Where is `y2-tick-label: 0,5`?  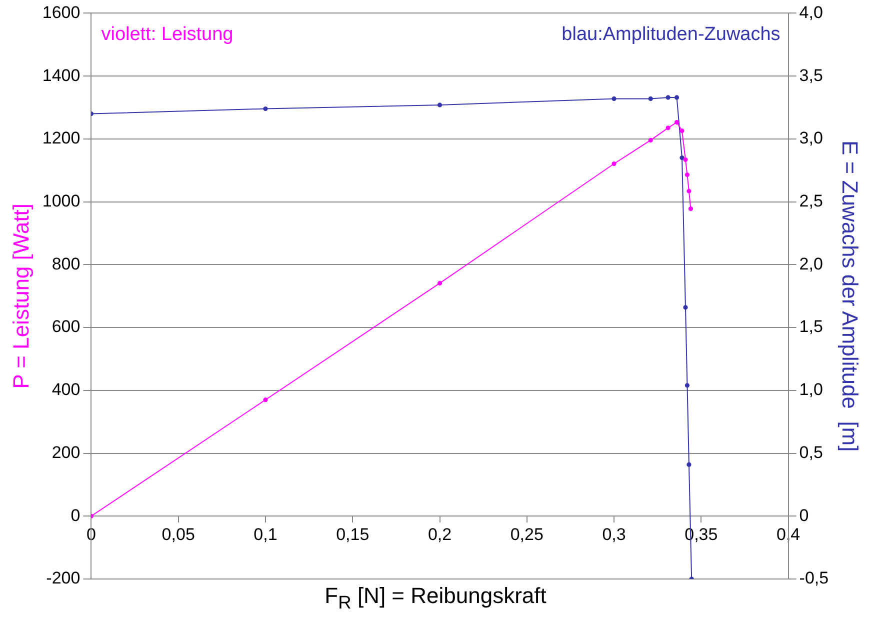
y2-tick-label: 0,5 is located at coordinates (811, 452).